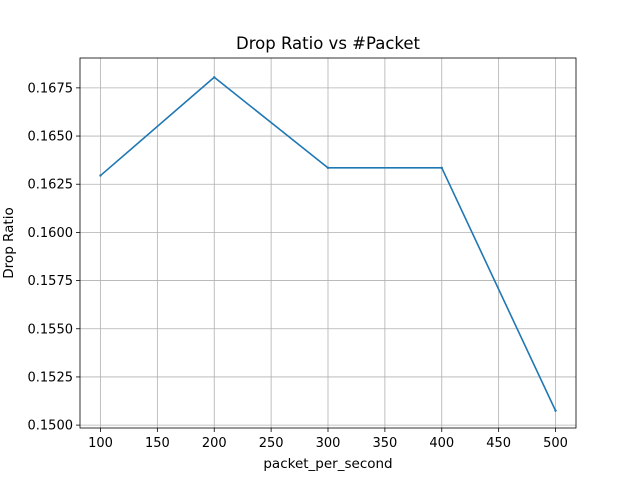 The width and height of the screenshot is (640, 480). What do you see at coordinates (214, 443) in the screenshot?
I see `x-tick-label: 200` at bounding box center [214, 443].